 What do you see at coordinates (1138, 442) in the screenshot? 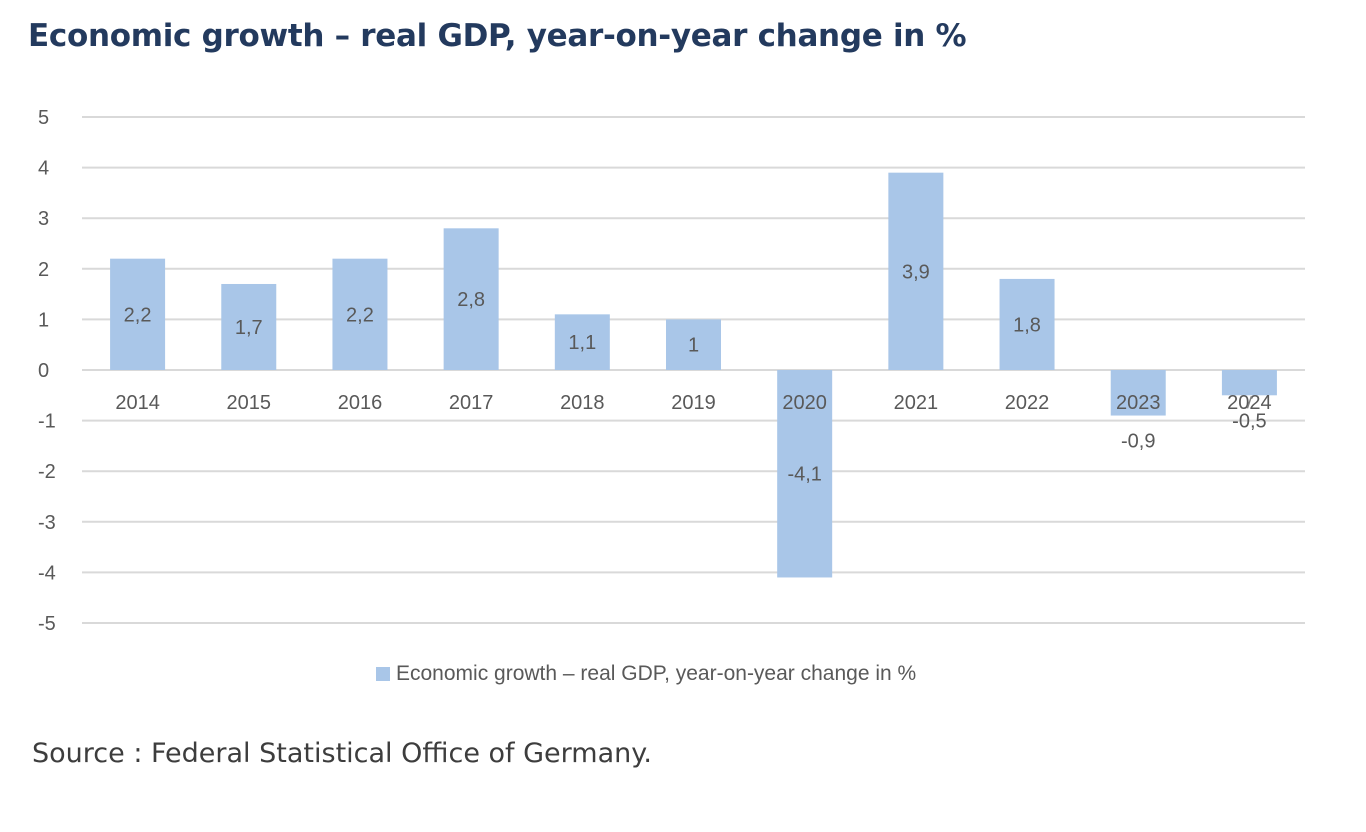
I see `data-label: -0,9` at bounding box center [1138, 442].